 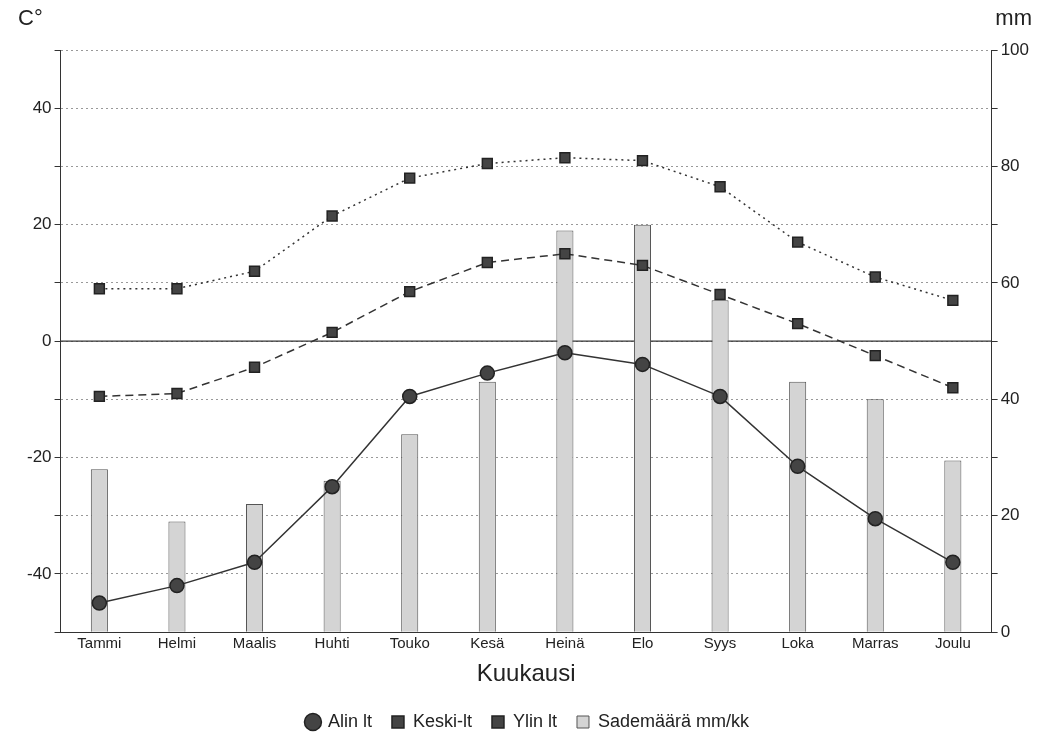 What do you see at coordinates (1010, 399) in the screenshot?
I see `y2-tick-label: 40` at bounding box center [1010, 399].